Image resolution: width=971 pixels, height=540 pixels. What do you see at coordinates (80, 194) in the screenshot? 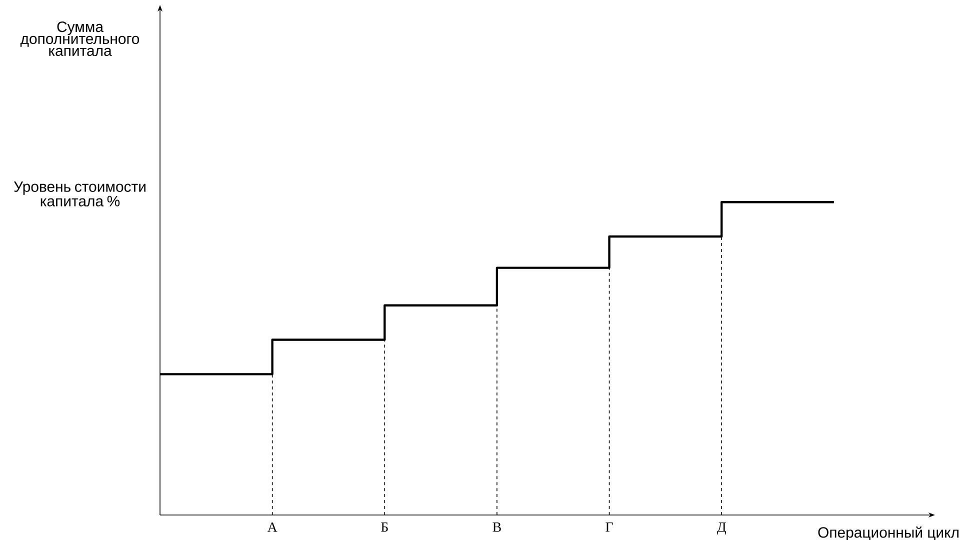
I see `text: Уровень стоимости капитала %` at bounding box center [80, 194].